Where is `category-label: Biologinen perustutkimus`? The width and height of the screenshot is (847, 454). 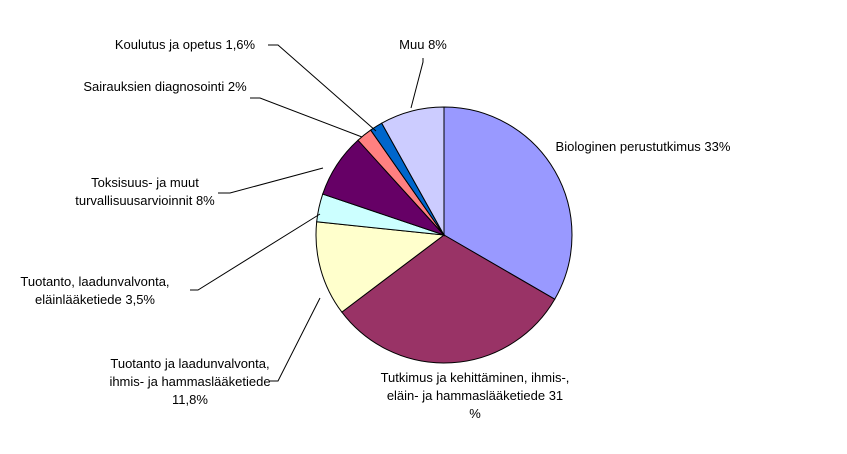
category-label: Biologinen perustutkimus is located at coordinates (628, 146).